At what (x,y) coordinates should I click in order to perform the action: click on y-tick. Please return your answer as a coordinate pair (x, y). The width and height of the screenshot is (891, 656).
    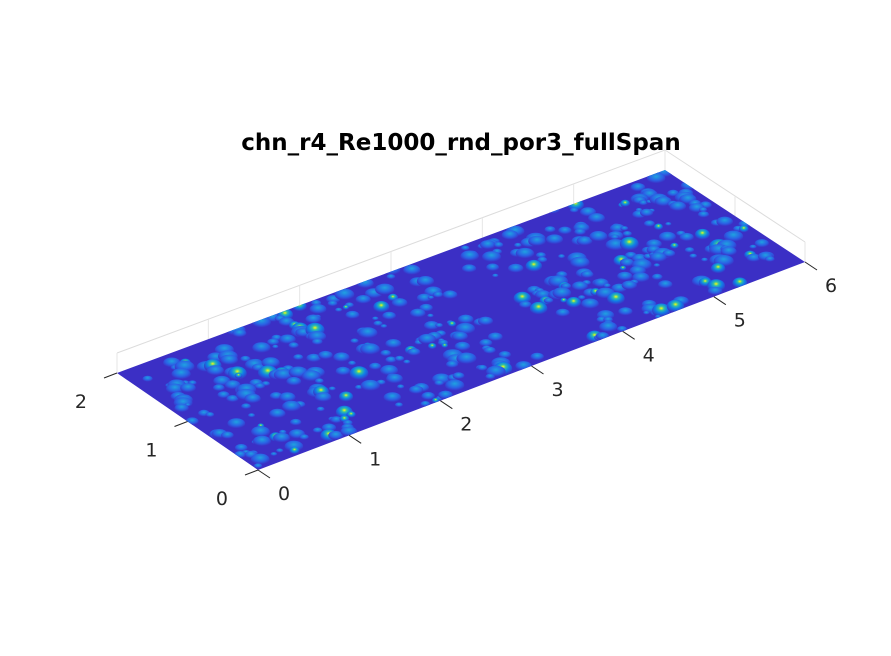
    Looking at the image, I should click on (181, 424).